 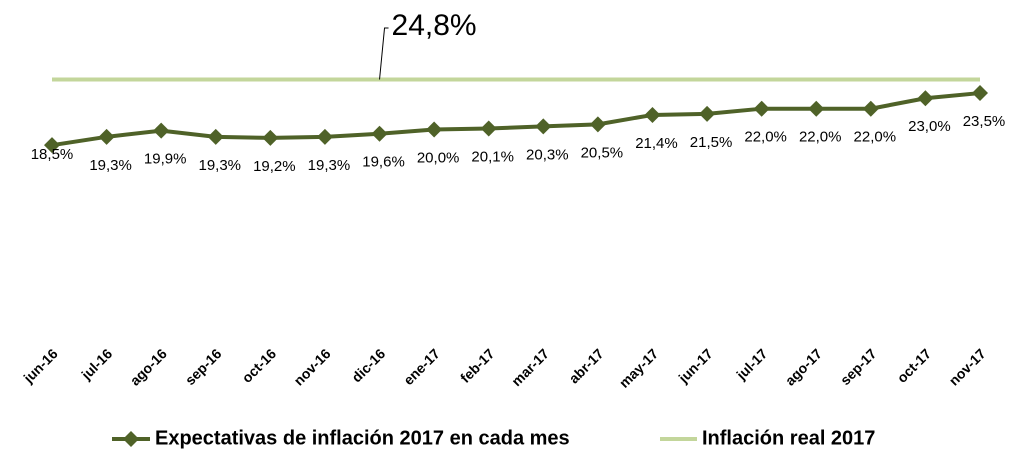 I want to click on x-tick-label: jun-16, so click(x=40, y=365).